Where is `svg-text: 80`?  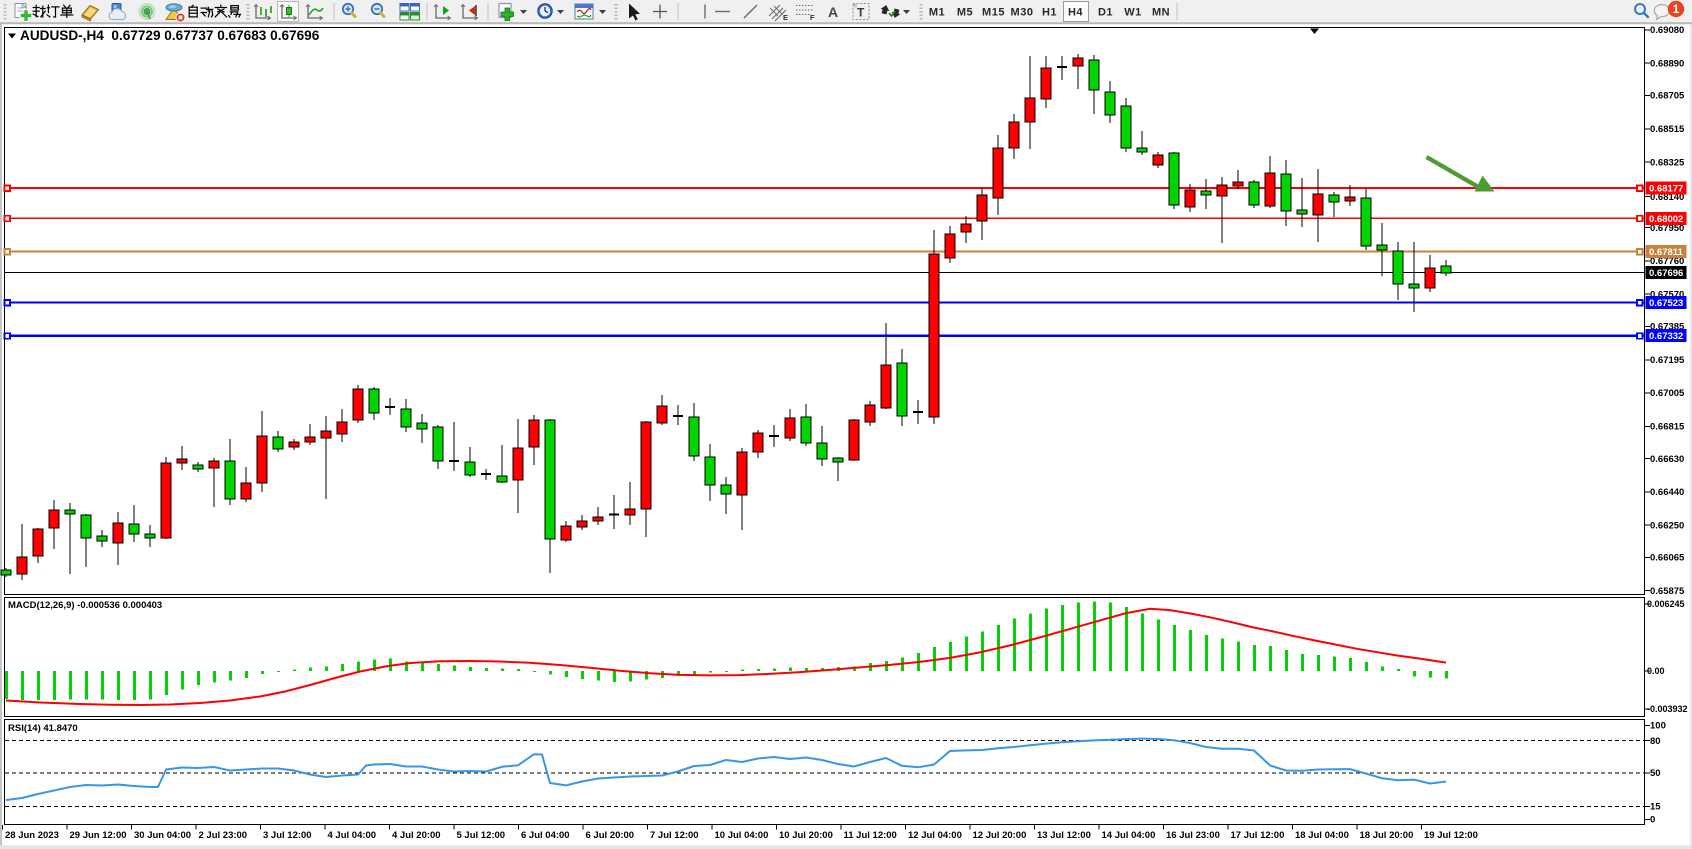
svg-text: 80 is located at coordinates (1655, 741).